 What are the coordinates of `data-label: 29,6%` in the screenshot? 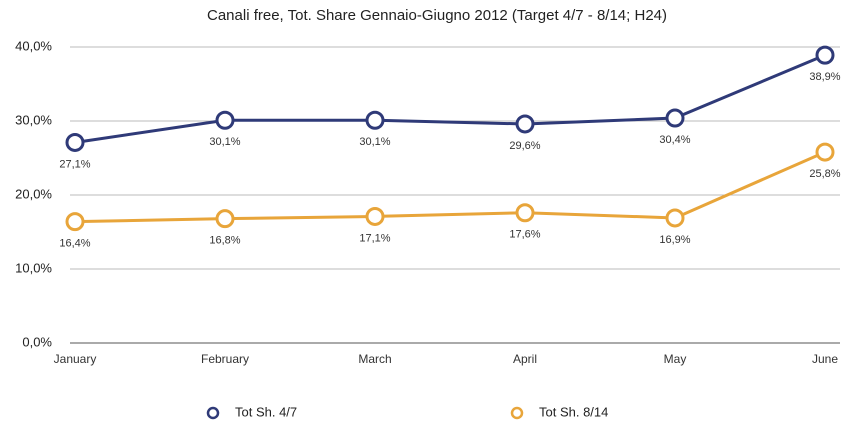 It's located at (524, 146).